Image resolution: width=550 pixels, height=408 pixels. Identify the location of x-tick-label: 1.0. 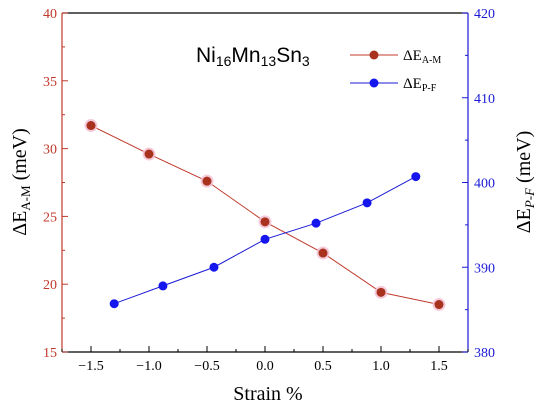
(381, 366).